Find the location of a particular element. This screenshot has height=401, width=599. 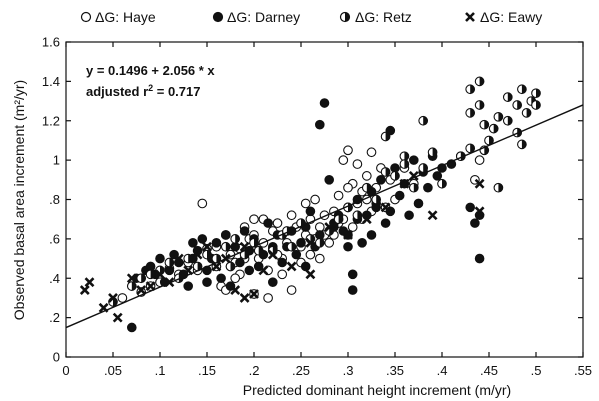

x-tick-label: .25 is located at coordinates (301, 370).